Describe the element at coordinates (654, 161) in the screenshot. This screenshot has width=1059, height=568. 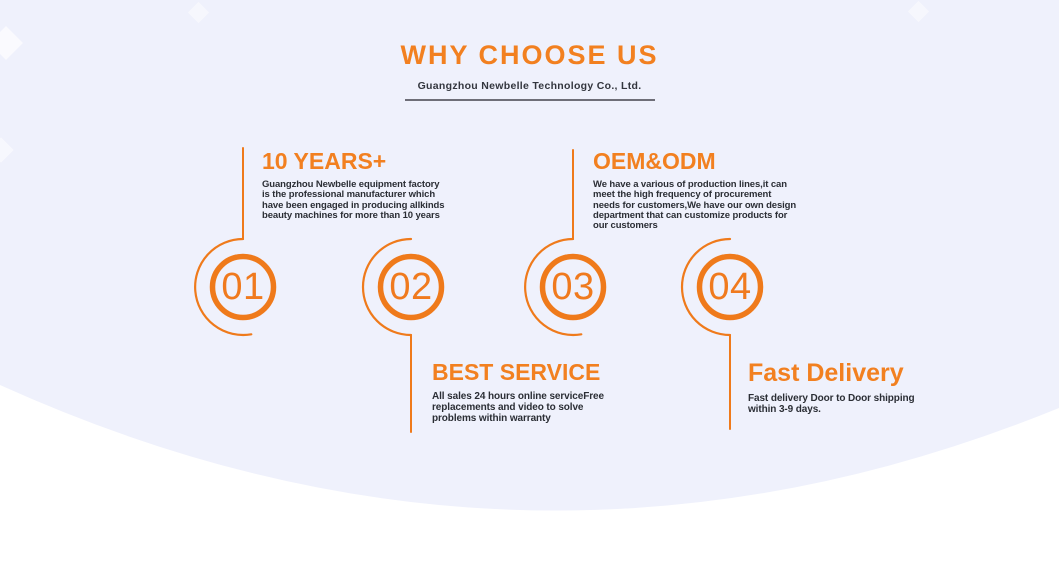
I see `feature-title: OEM&ODM` at that location.